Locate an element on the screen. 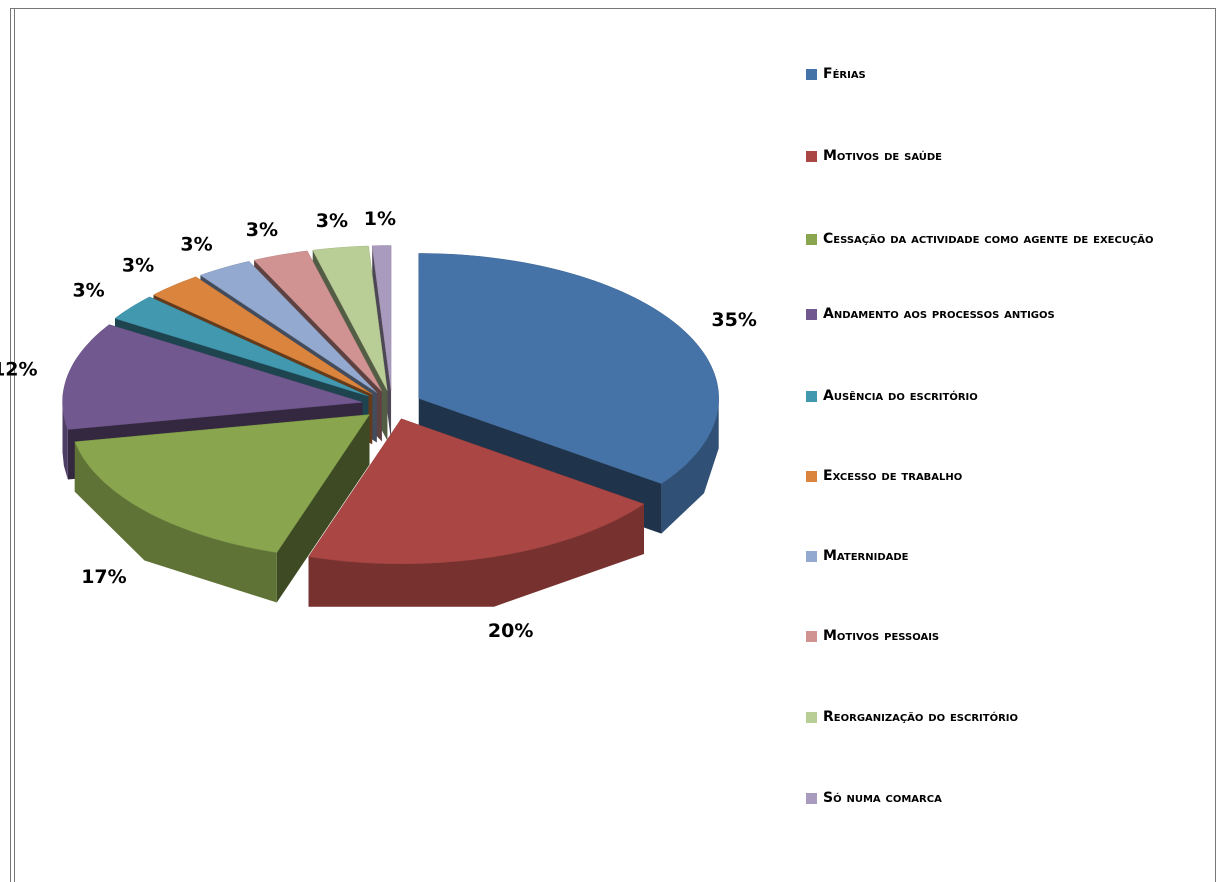  legend-item: Excesso de trabalho is located at coordinates (995, 476).